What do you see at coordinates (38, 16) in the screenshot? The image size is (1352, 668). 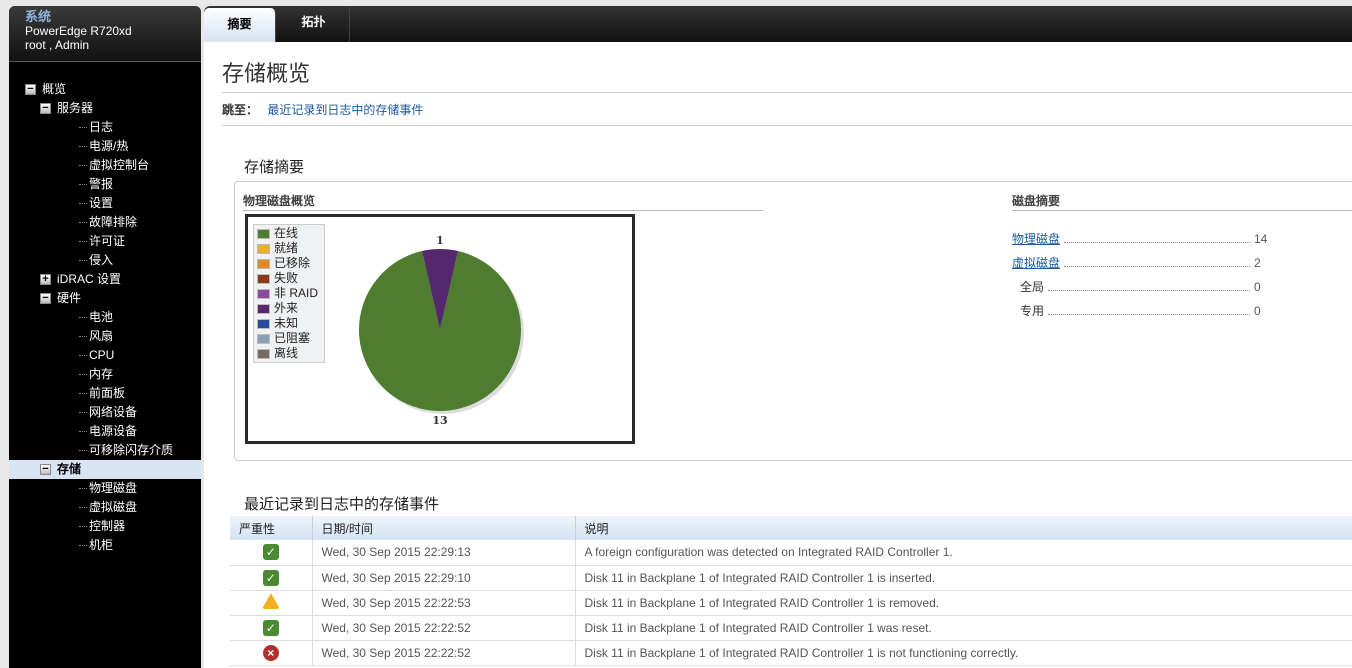 I see `system-label: 系统` at bounding box center [38, 16].